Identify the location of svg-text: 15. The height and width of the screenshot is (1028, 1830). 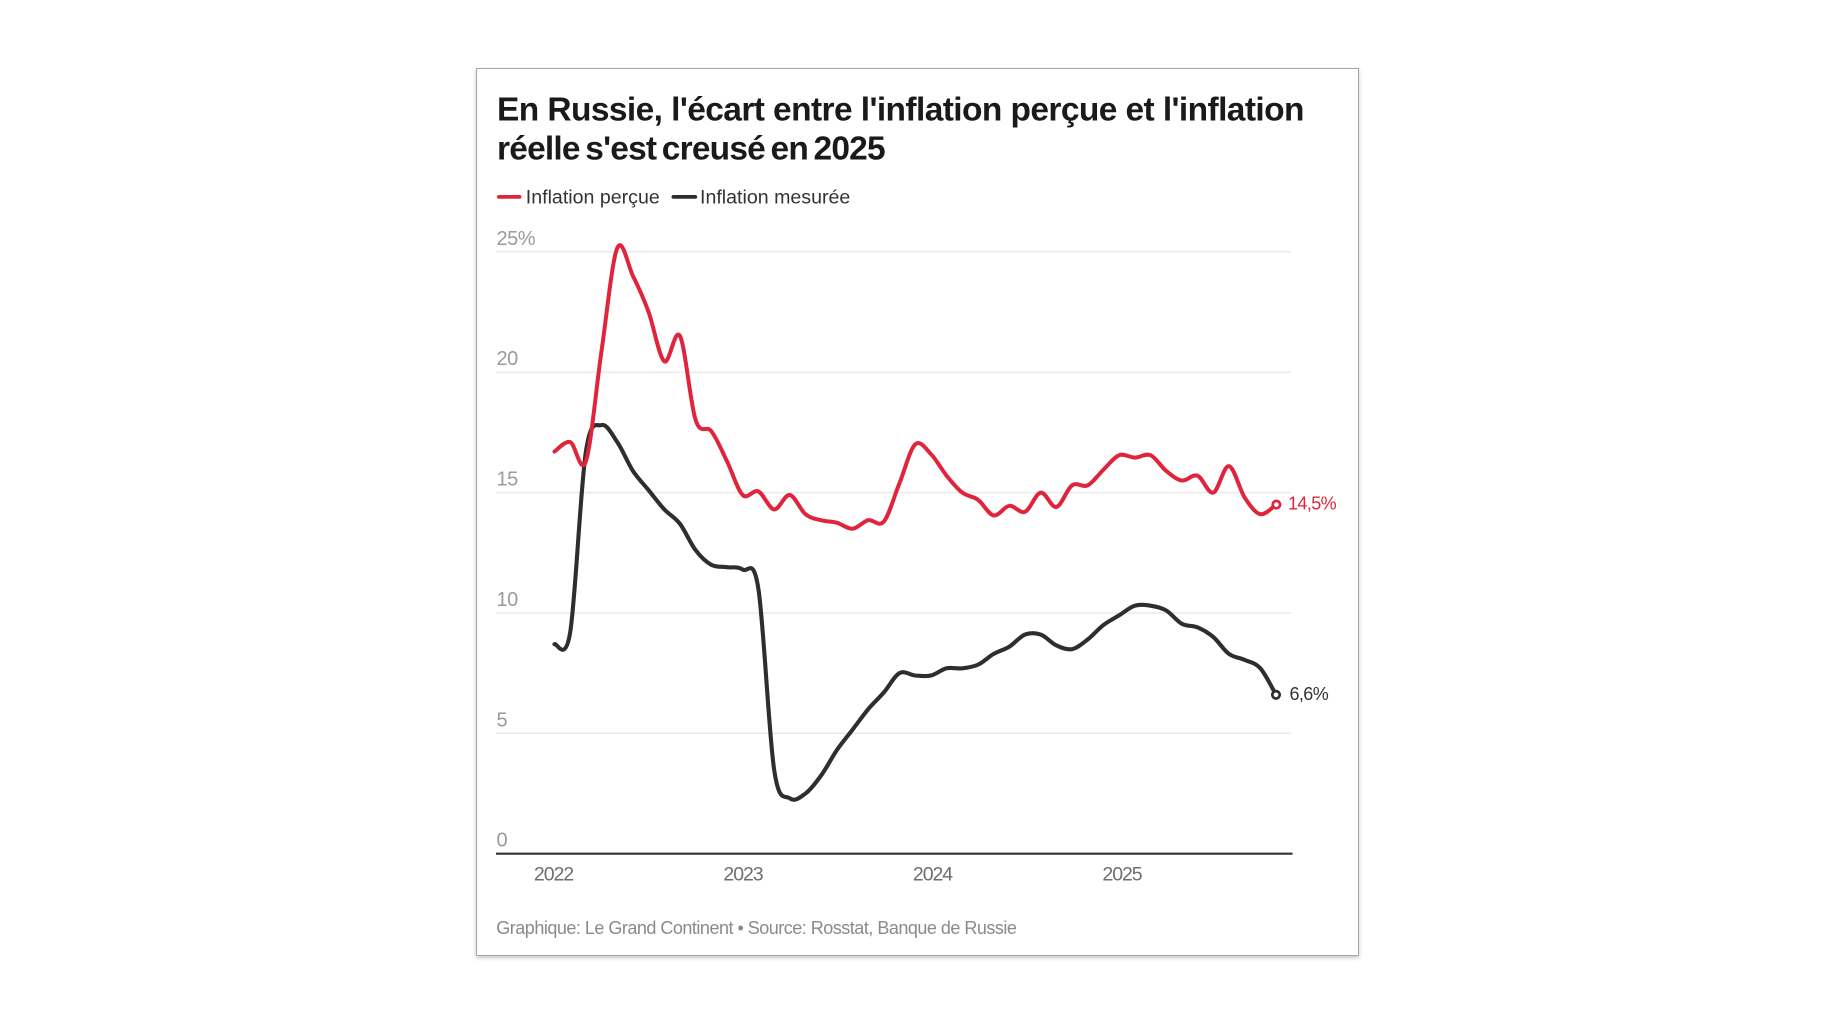
(508, 480).